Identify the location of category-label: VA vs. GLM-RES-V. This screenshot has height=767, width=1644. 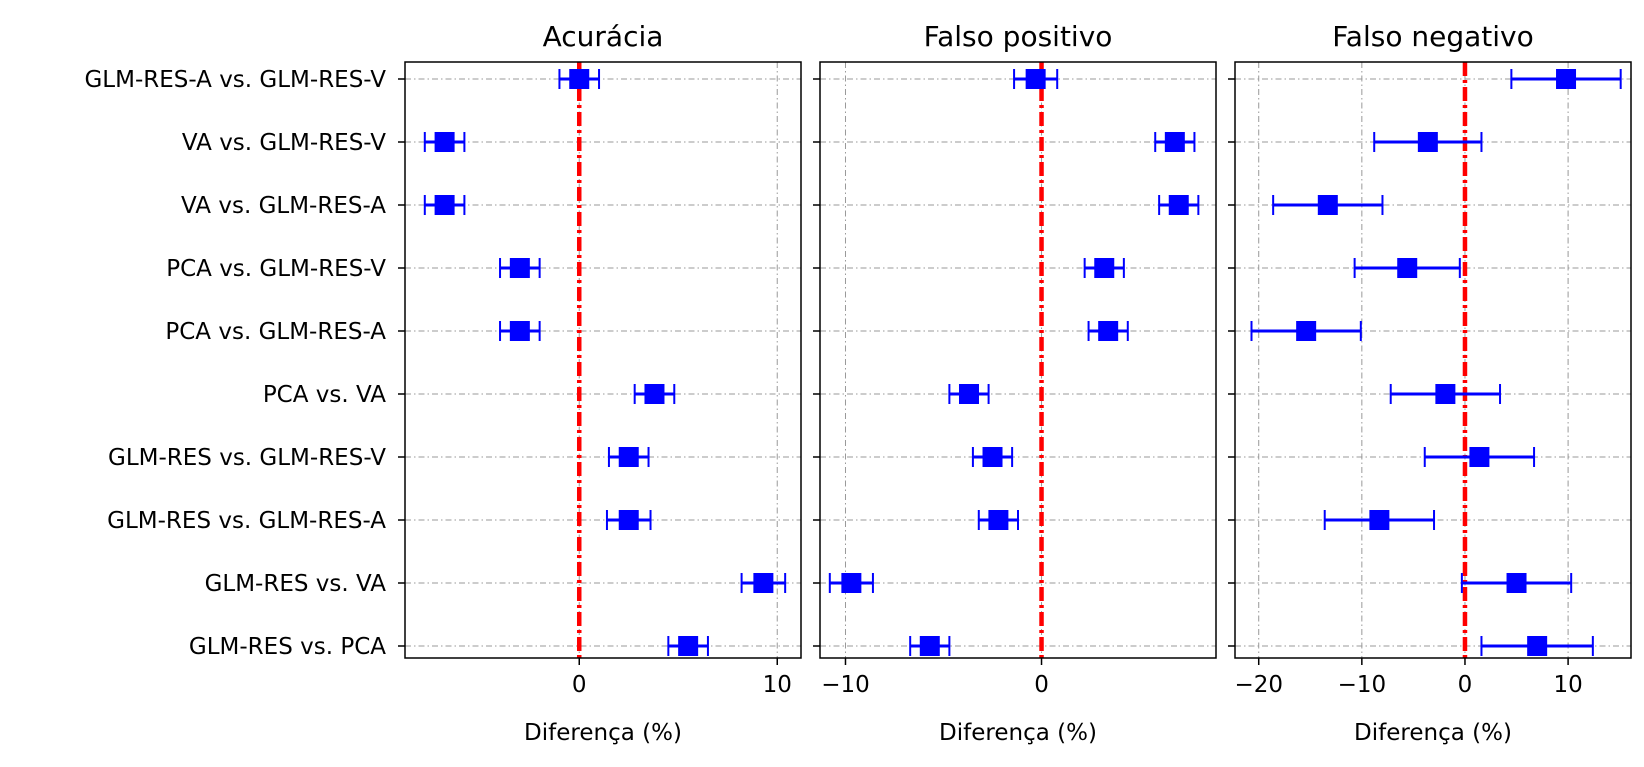
(284, 143).